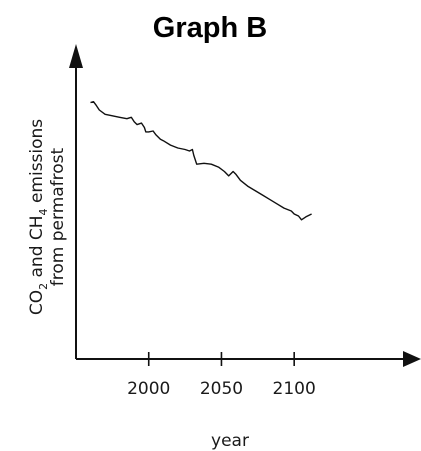  What do you see at coordinates (76, 201) in the screenshot?
I see `y-axis` at bounding box center [76, 201].